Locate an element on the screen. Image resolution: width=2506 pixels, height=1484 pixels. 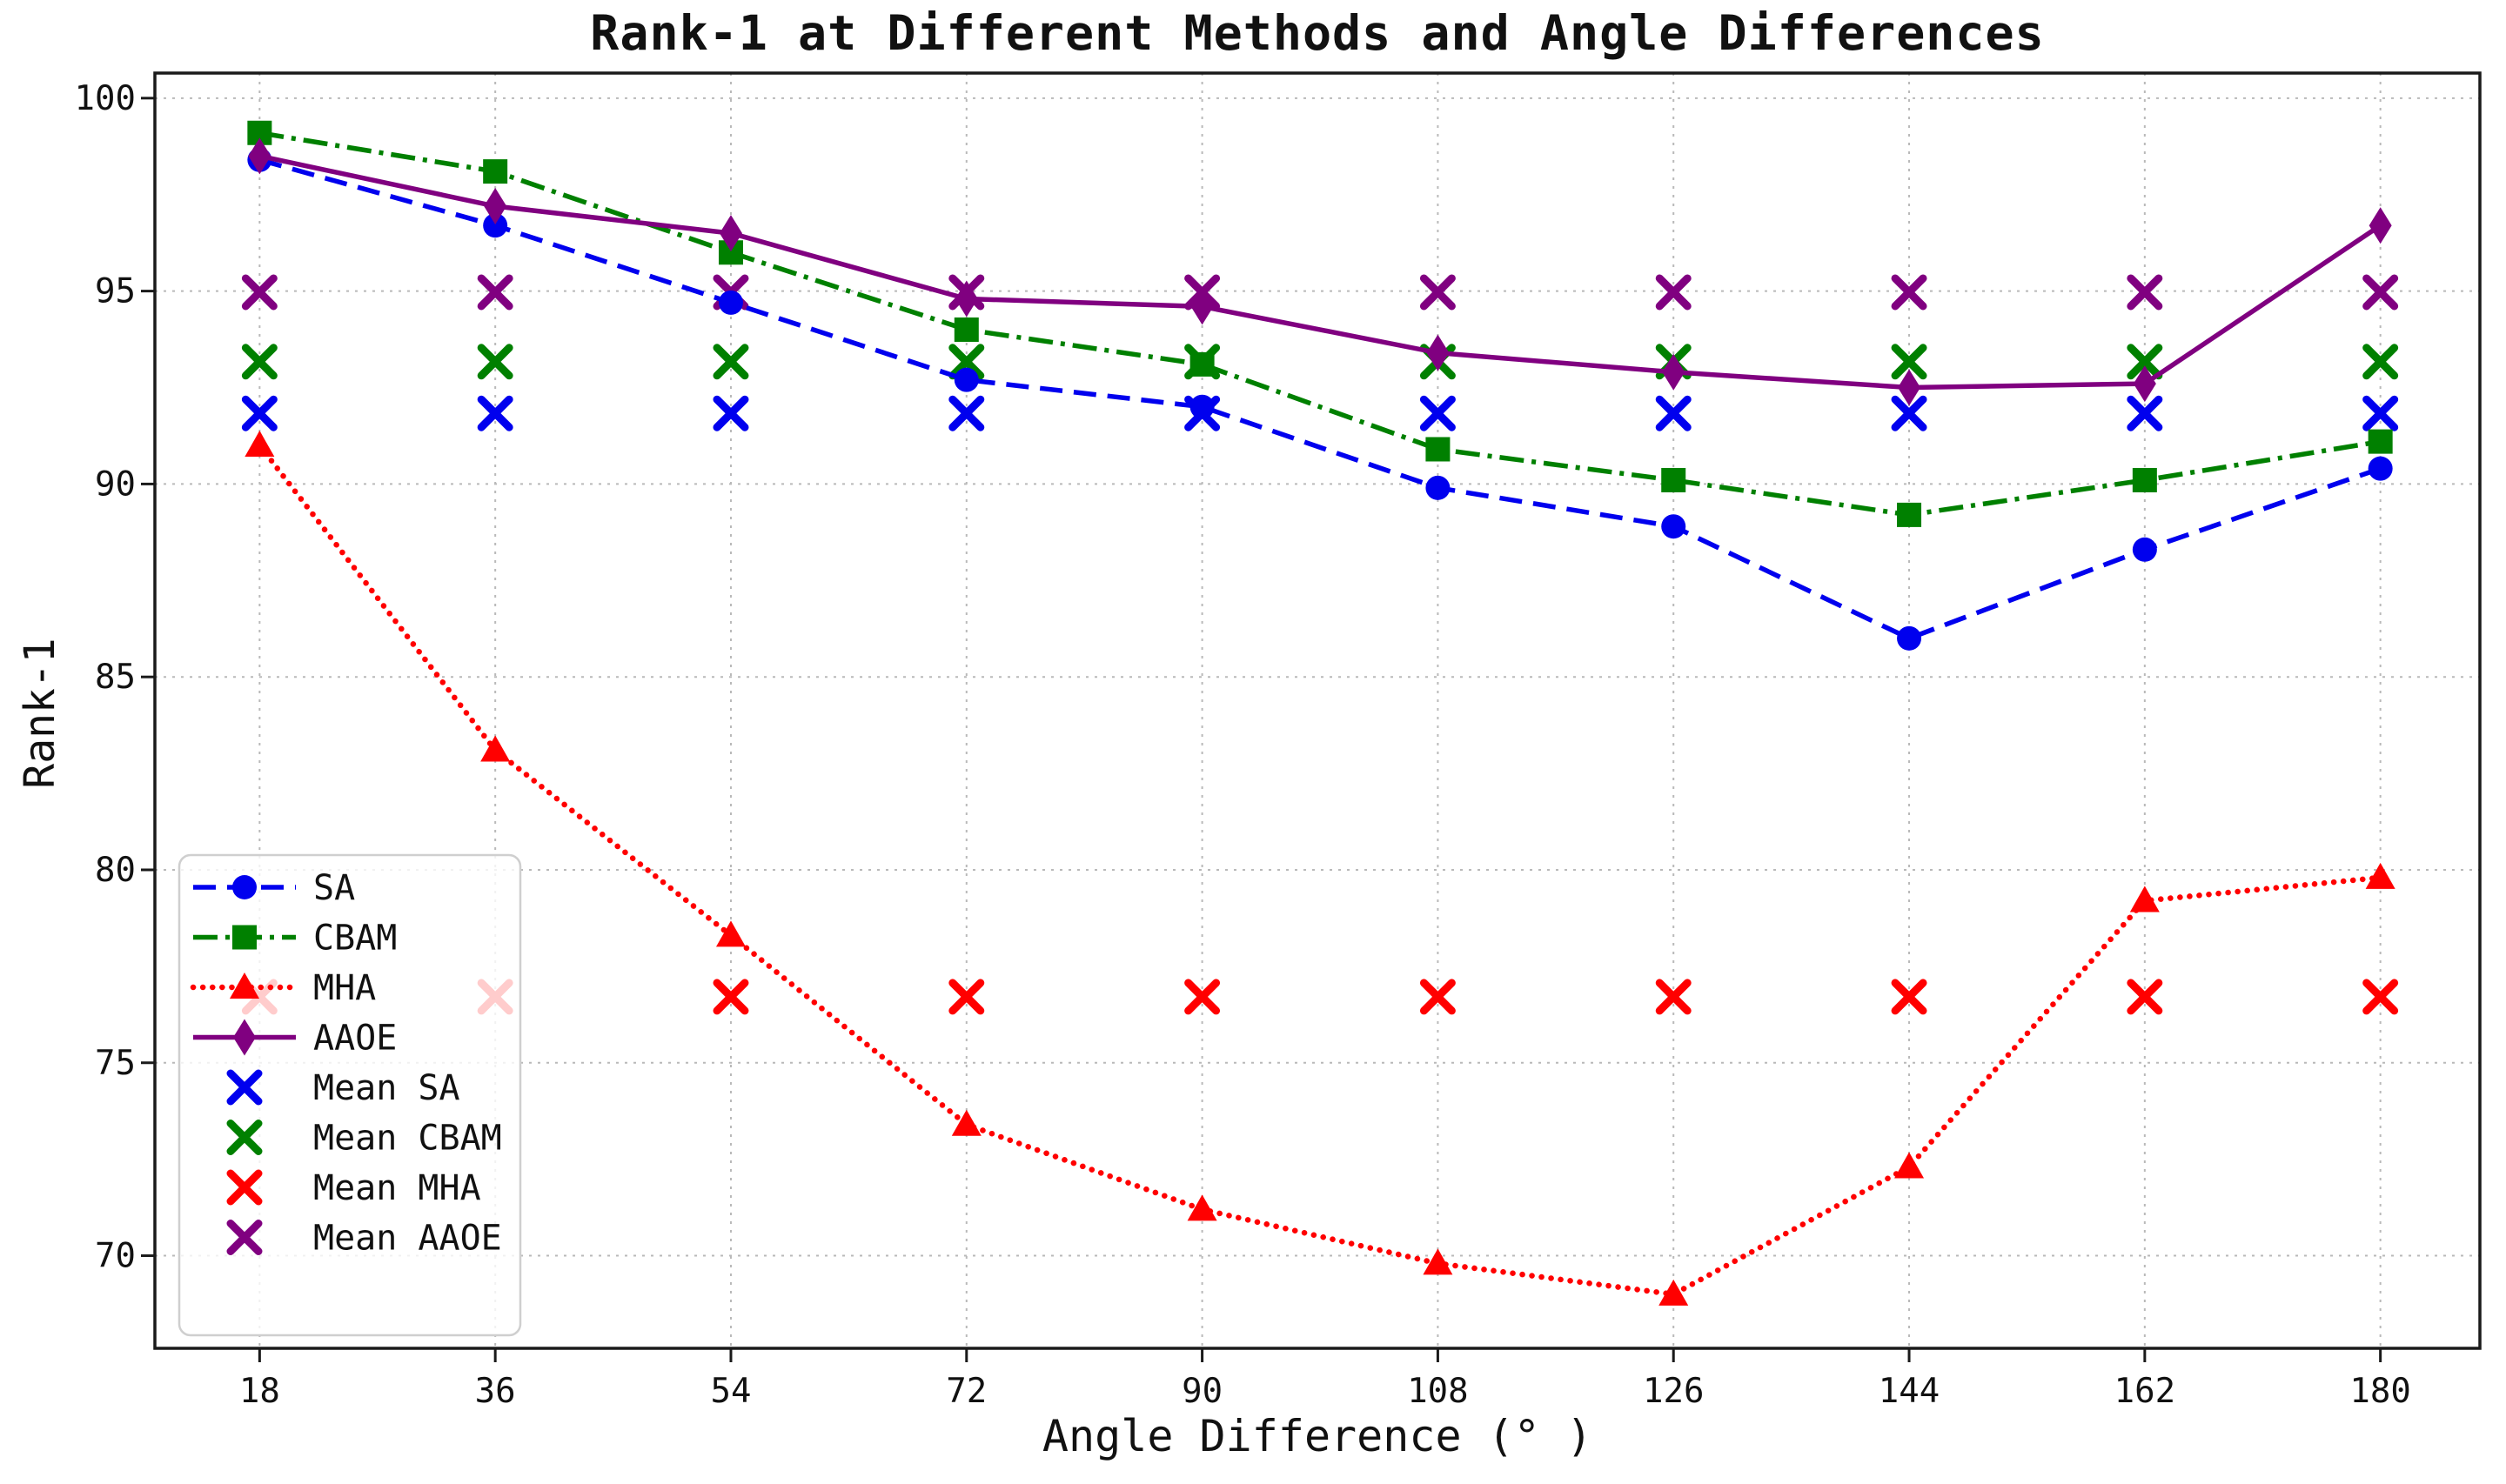
x-tick-label: 36 is located at coordinates (495, 1391).